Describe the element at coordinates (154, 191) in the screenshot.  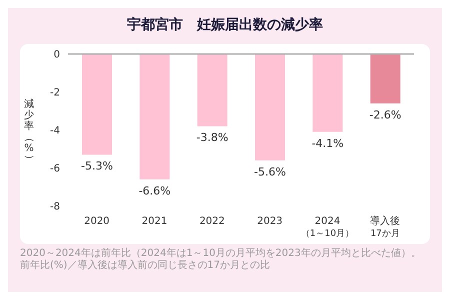
I see `data-label: -6.6%` at that location.